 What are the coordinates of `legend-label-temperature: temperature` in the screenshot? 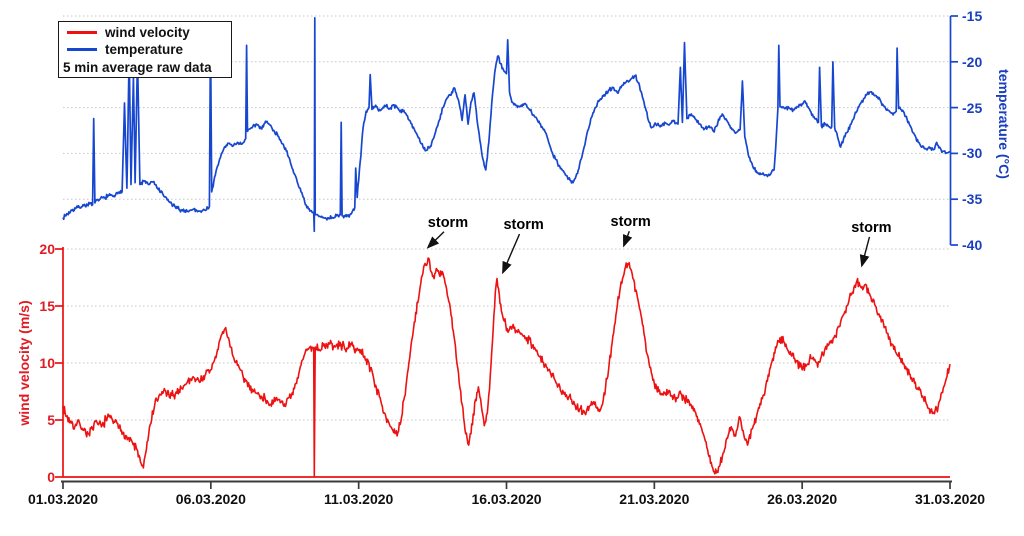 It's located at (144, 49).